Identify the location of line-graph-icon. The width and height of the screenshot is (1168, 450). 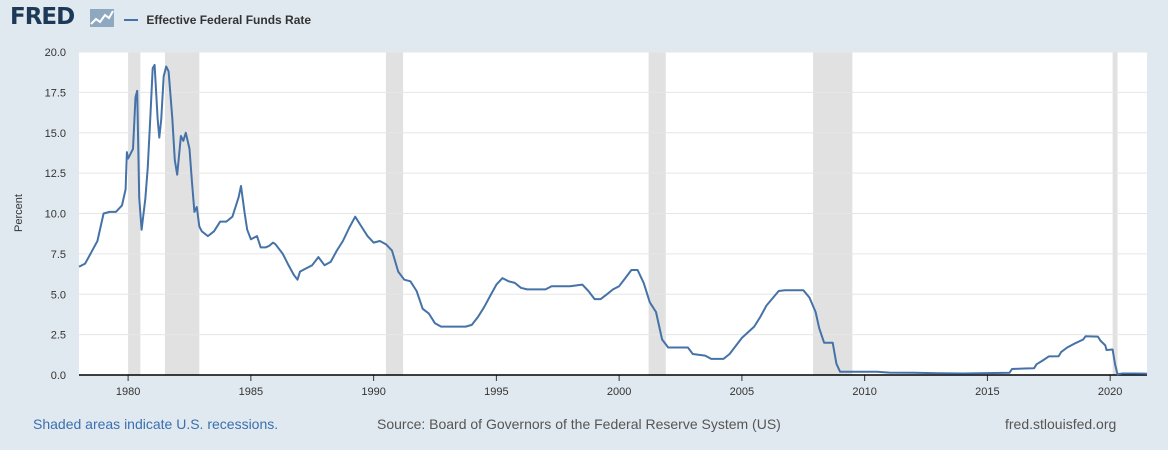
(102, 18).